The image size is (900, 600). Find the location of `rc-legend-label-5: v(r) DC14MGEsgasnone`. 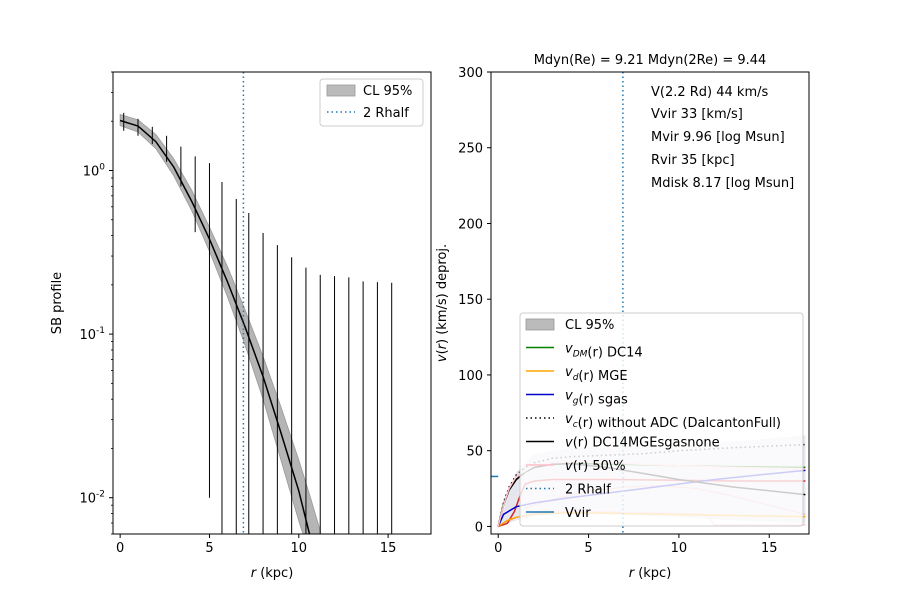

rc-legend-label-5: v(r) DC14MGEsgasnone is located at coordinates (642, 443).